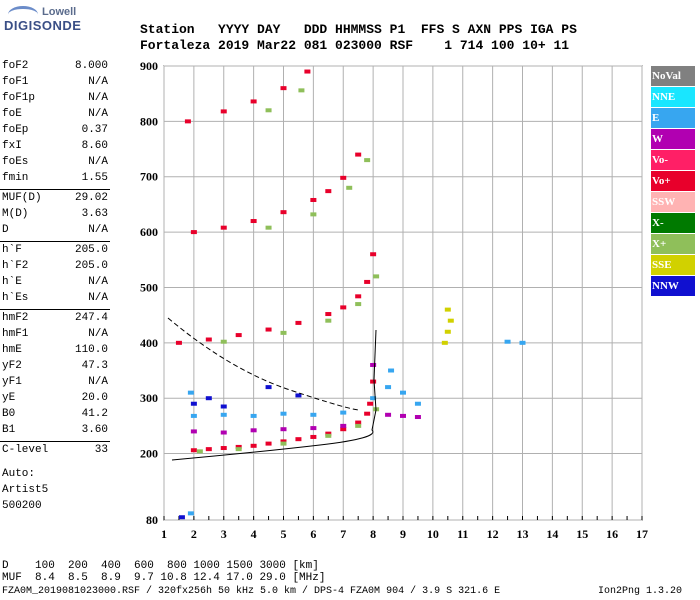  I want to click on param-row: hmE 110.0, so click(55, 352).